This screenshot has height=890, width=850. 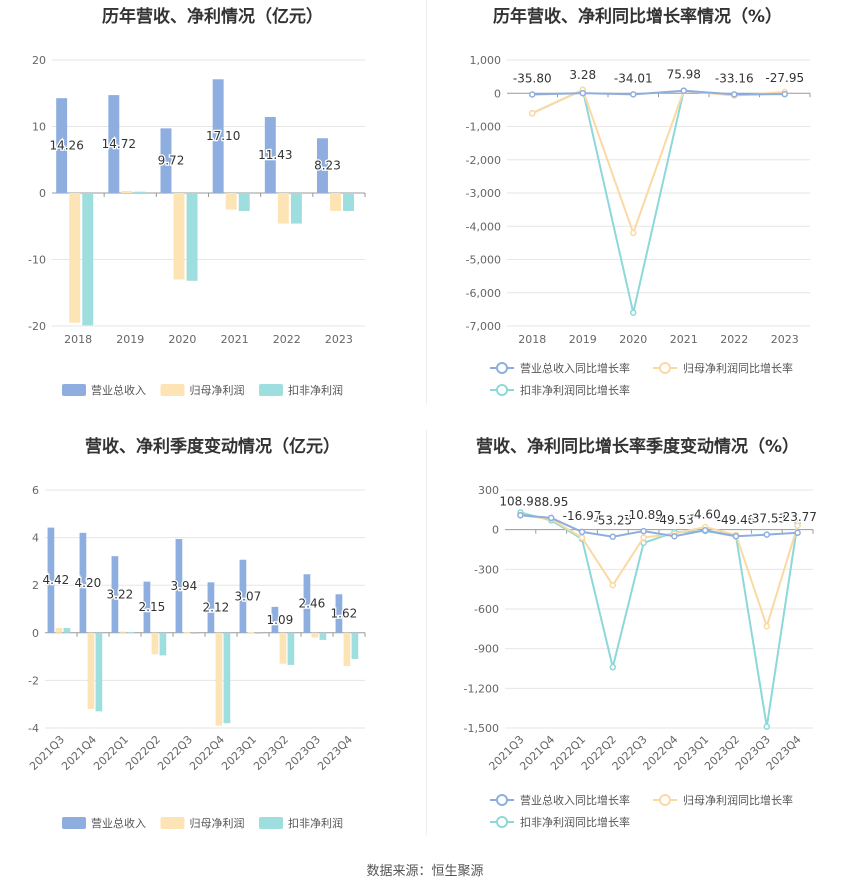 What do you see at coordinates (425, 869) in the screenshot?
I see `data-source-footer: 数据来源：恒生聚源` at bounding box center [425, 869].